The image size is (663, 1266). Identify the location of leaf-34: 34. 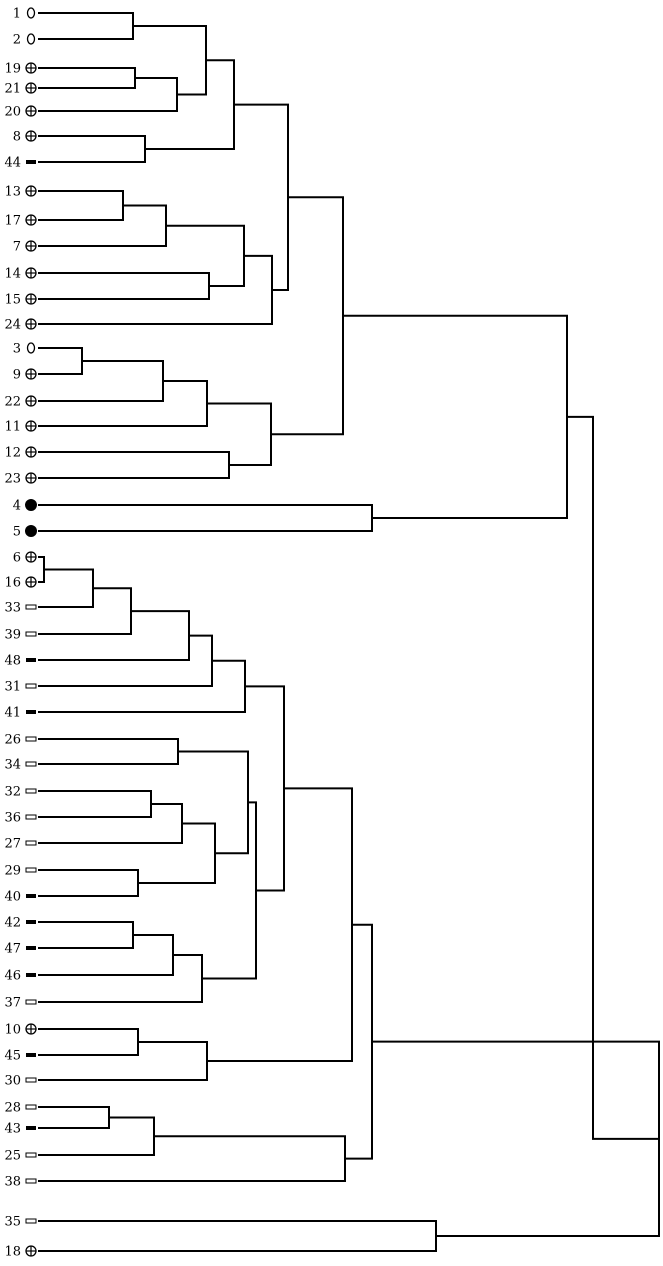
(20, 765).